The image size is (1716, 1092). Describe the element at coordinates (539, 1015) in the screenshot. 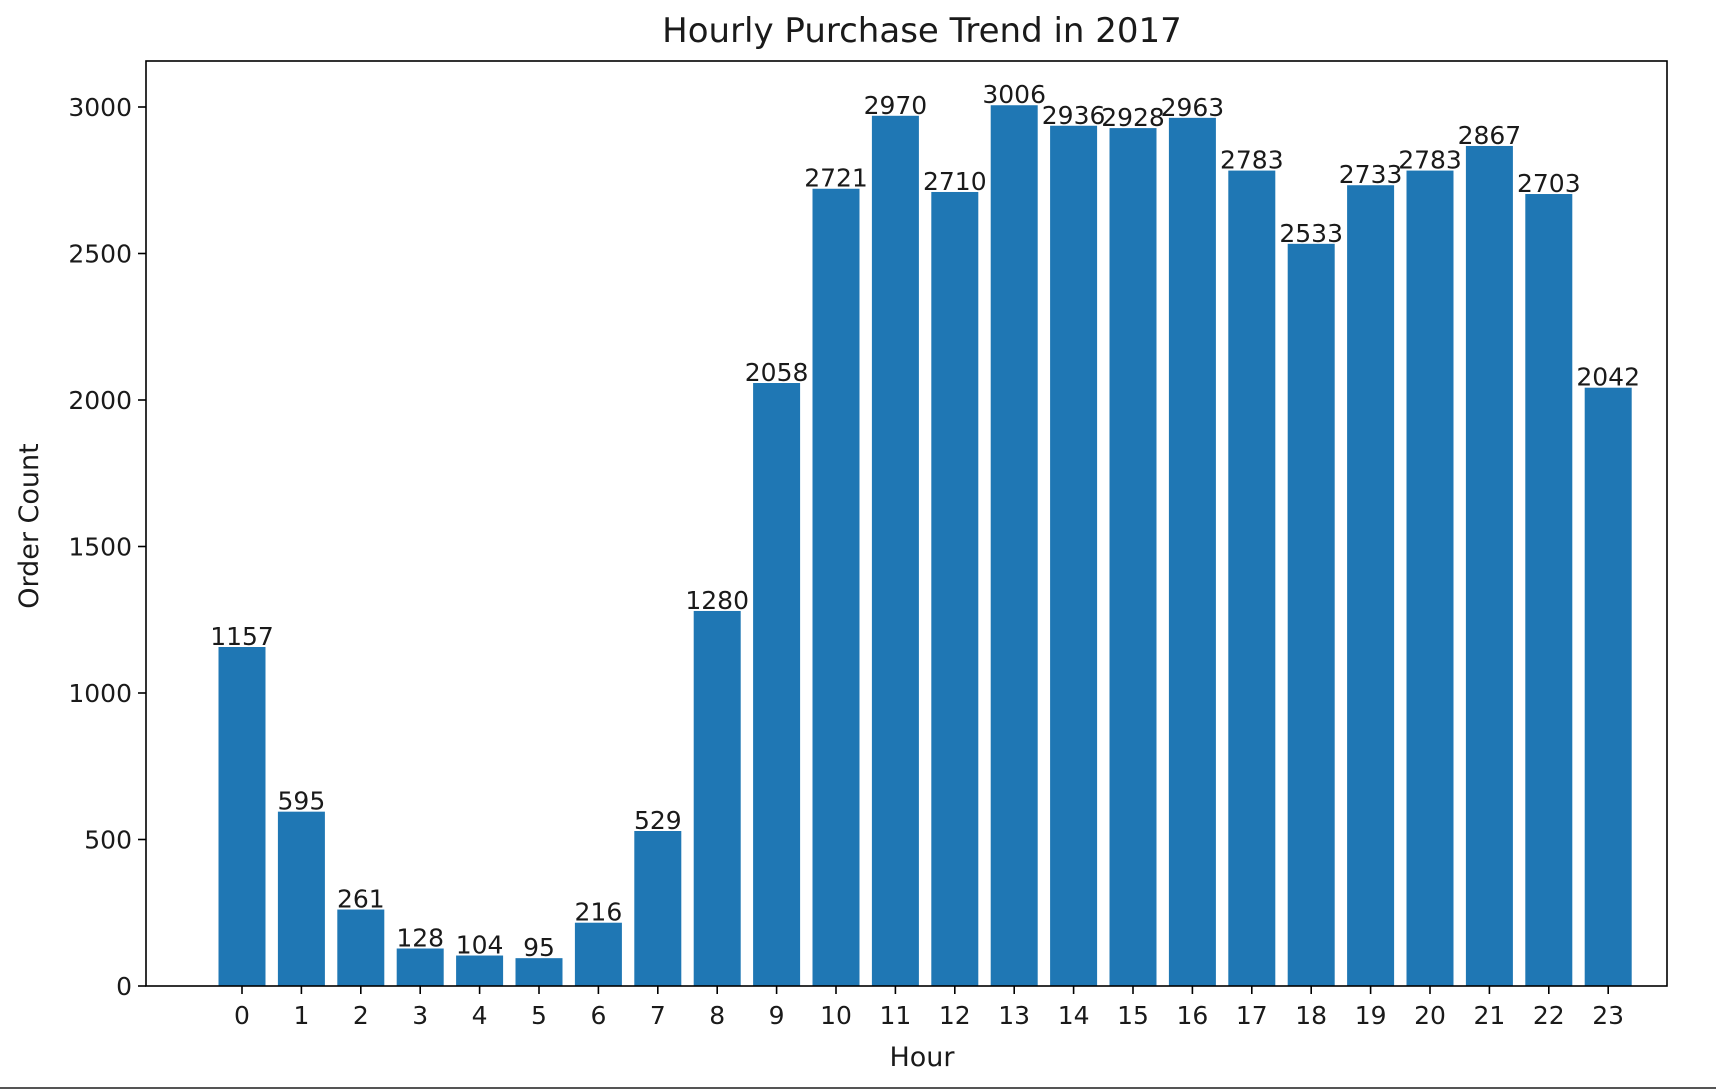

I see `x-tick-label-5: 5` at that location.